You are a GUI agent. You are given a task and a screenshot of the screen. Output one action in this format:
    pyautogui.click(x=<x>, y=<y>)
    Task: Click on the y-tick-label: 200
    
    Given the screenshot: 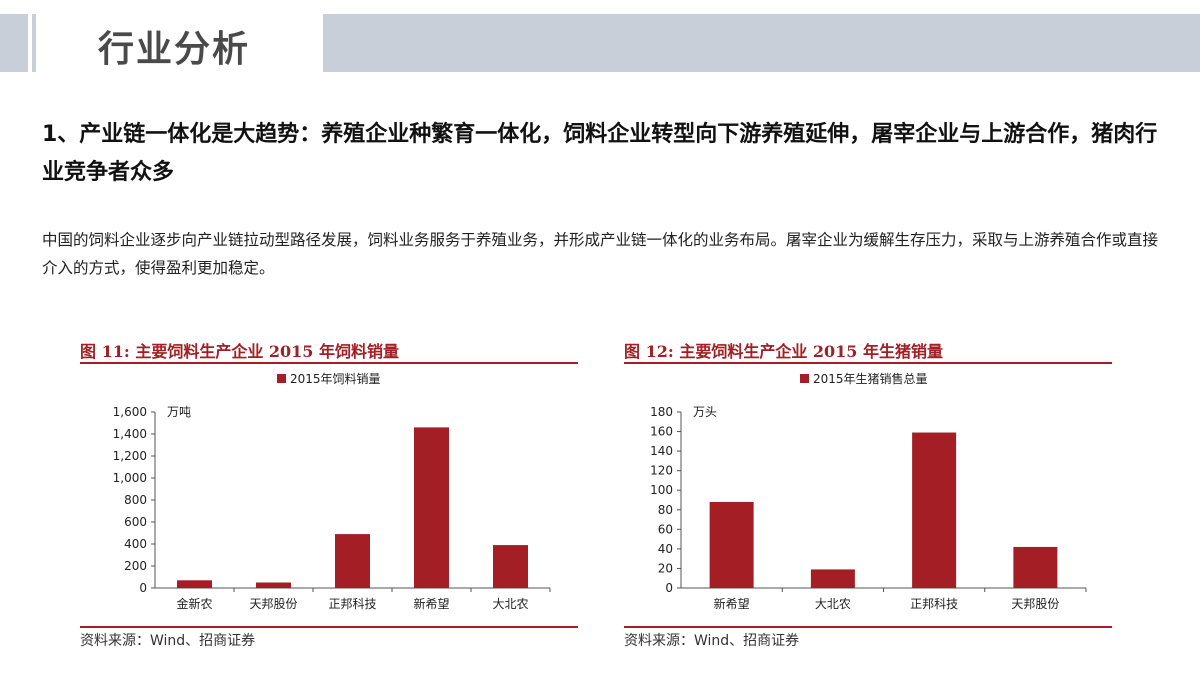 What is the action you would take?
    pyautogui.click(x=135, y=566)
    